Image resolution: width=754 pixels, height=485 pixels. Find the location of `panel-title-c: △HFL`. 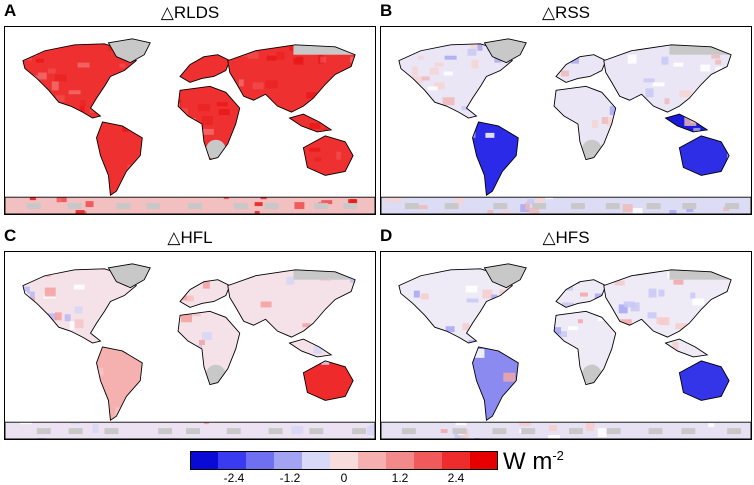

panel-title-c: △HFL is located at coordinates (190, 237).